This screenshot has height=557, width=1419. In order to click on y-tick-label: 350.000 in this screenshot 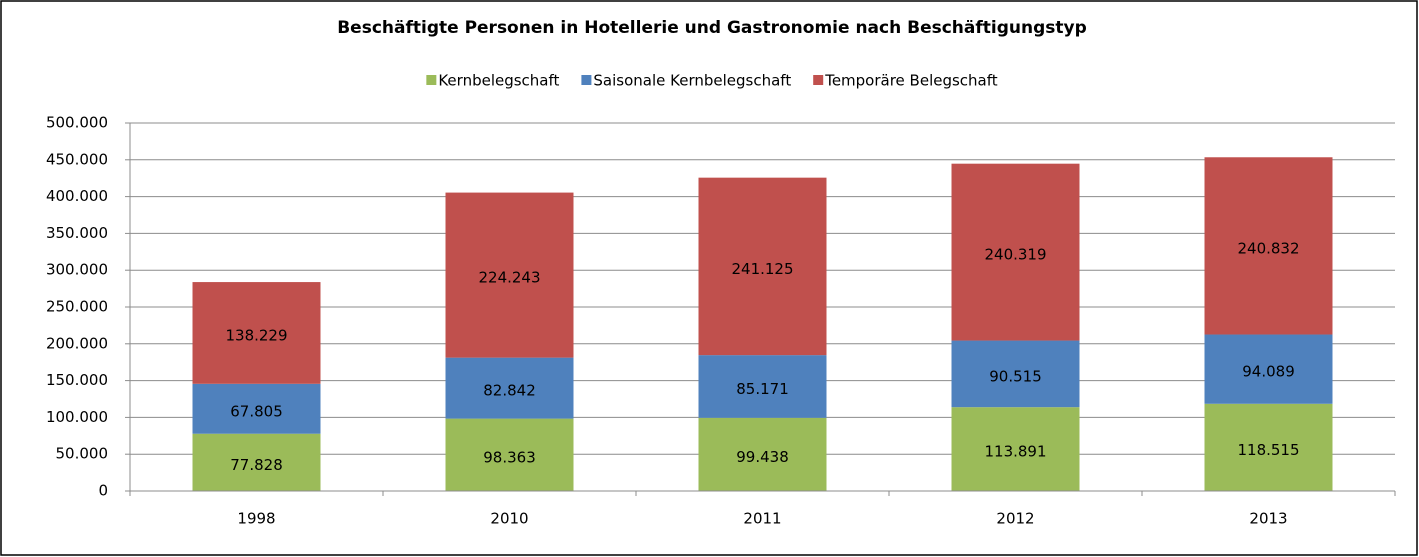, I will do `click(77, 233)`.